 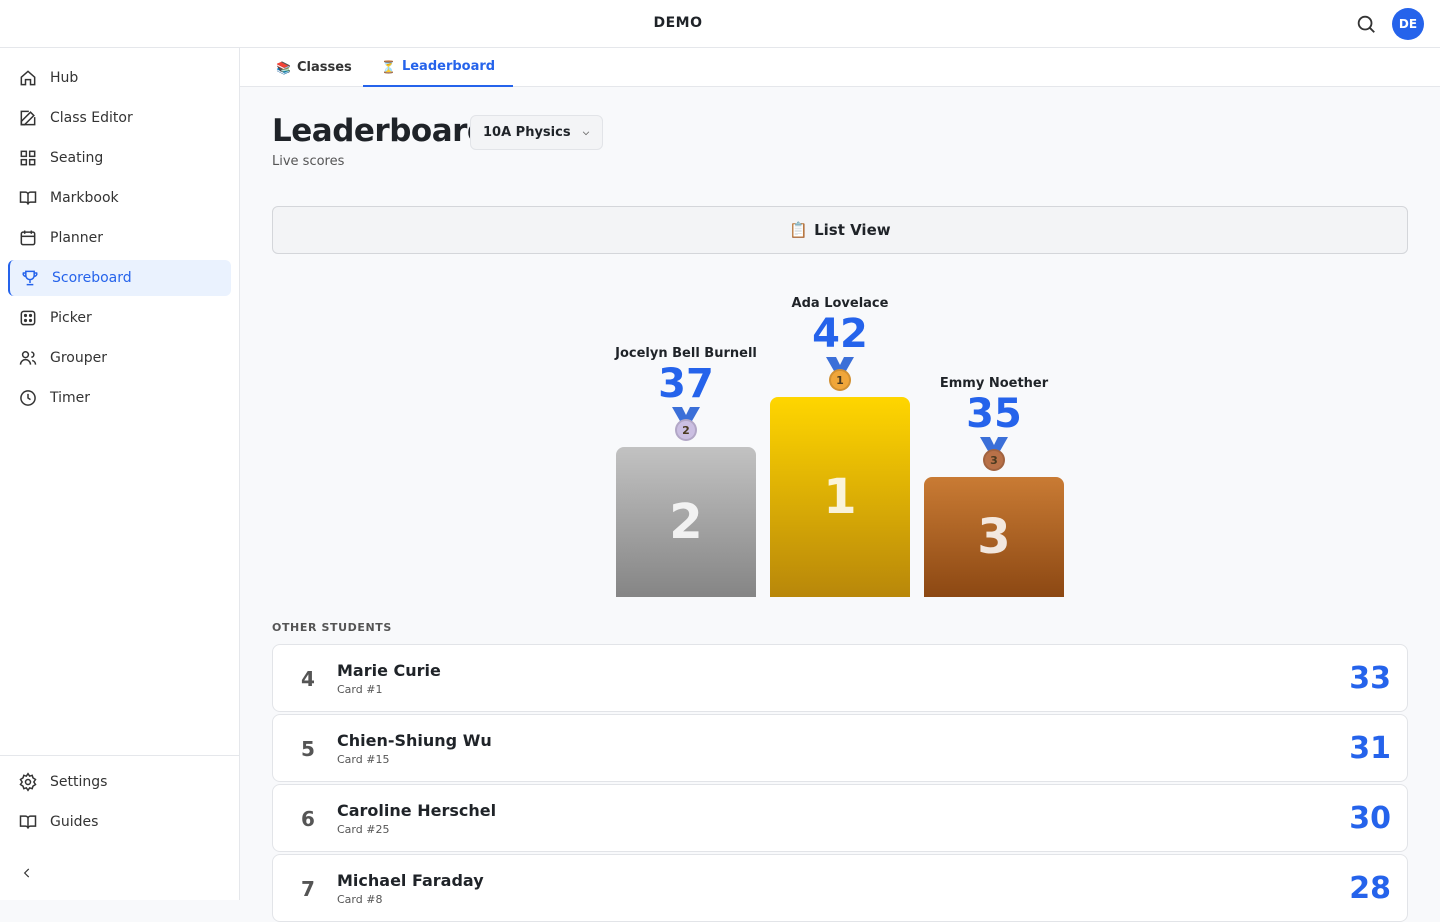 I want to click on row-rank: 6, so click(x=308, y=819).